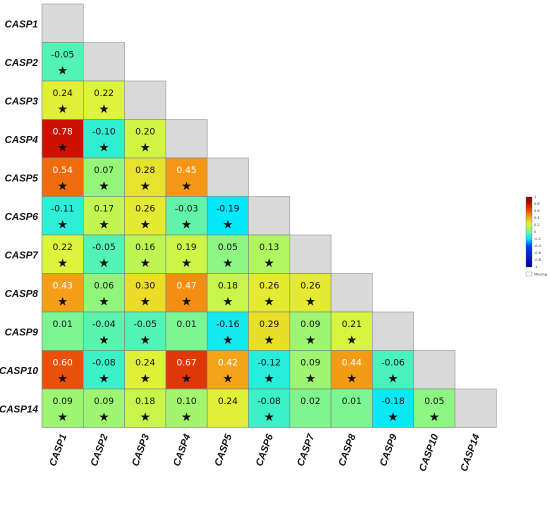 Image resolution: width=550 pixels, height=512 pixels. Describe the element at coordinates (224, 450) in the screenshot. I see `column-label: CASP5` at that location.